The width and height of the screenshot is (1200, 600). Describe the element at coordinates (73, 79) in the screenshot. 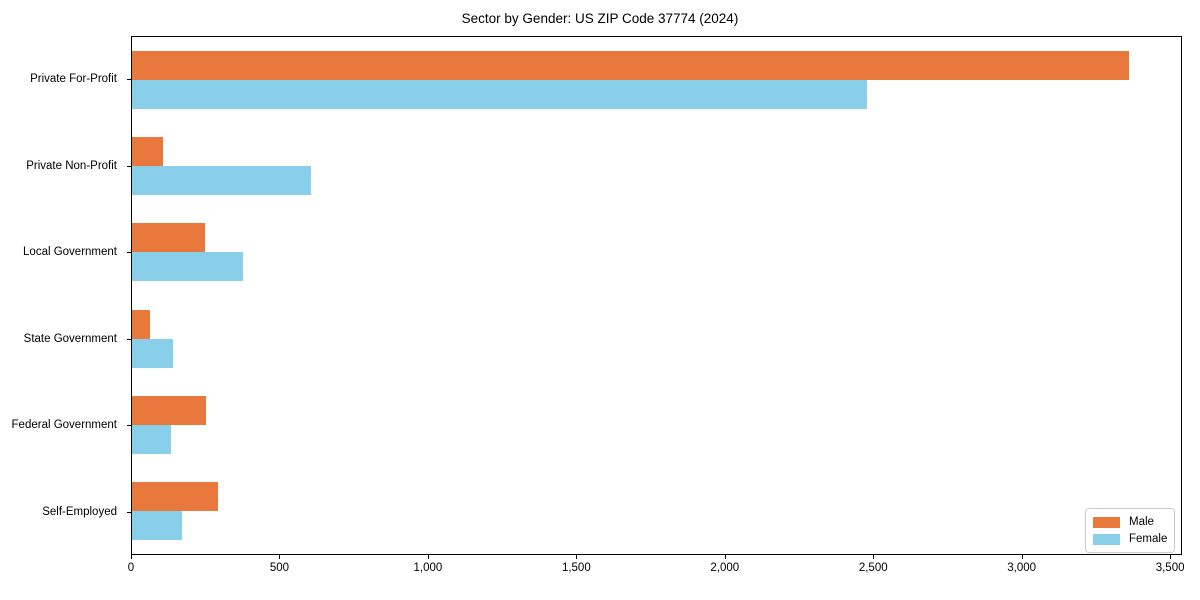

I see `y-tick-label-0: Private For-Profit` at that location.